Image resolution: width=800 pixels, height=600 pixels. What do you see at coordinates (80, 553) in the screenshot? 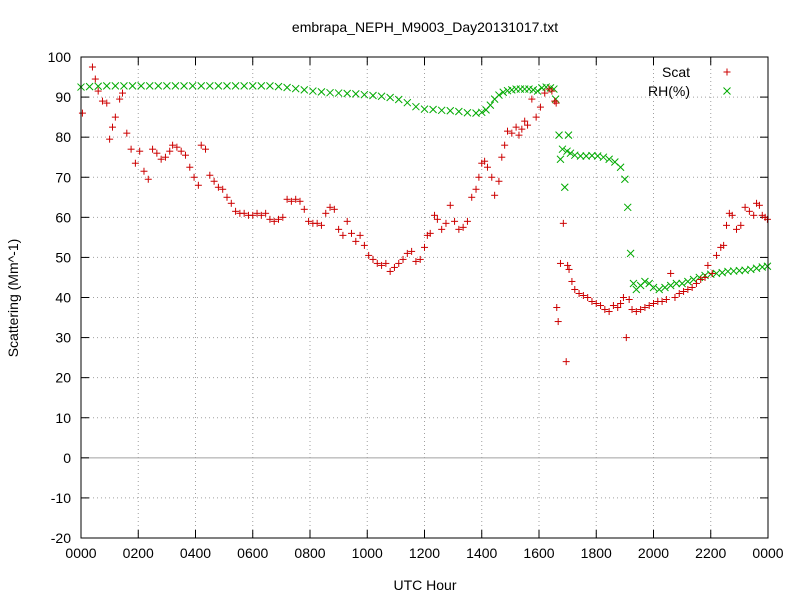
I see `x-tick-label: 0000` at bounding box center [80, 553].